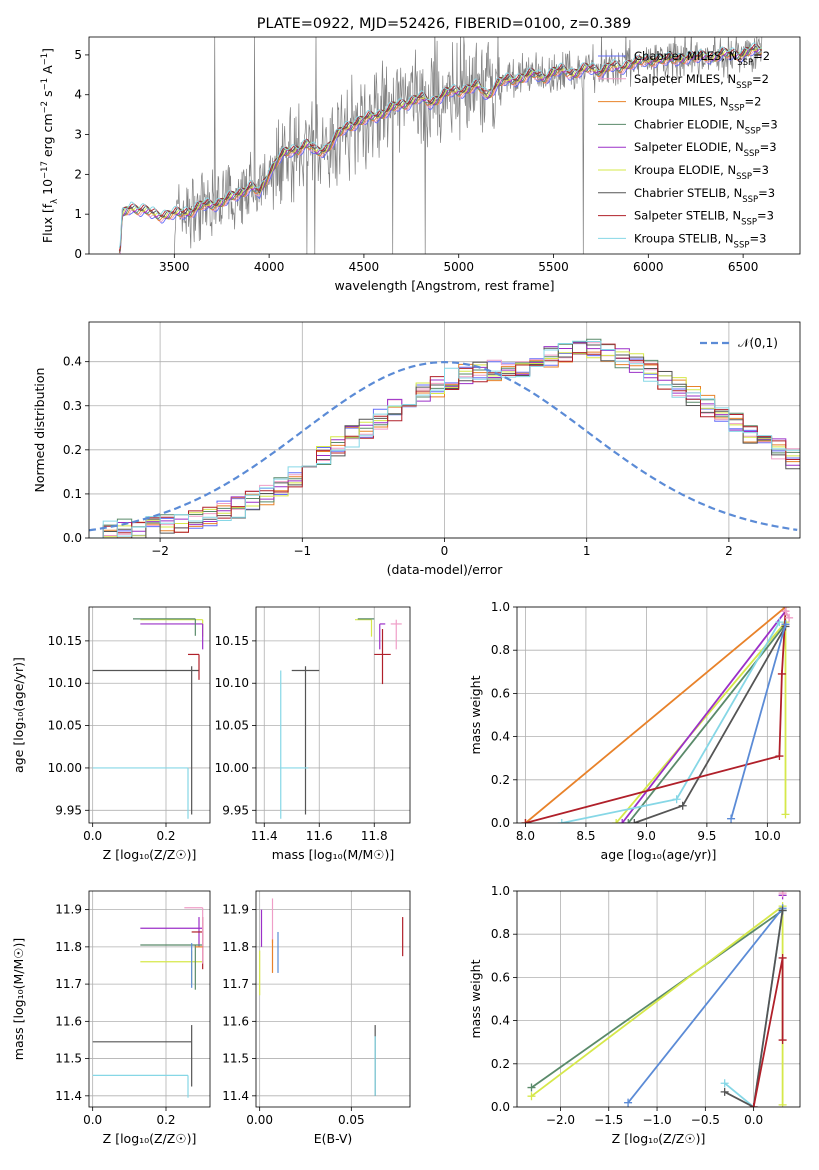 This screenshot has width=819, height=1170. Describe the element at coordinates (681, 102) in the screenshot. I see `label-part: Kroupa MILES, N` at that location.